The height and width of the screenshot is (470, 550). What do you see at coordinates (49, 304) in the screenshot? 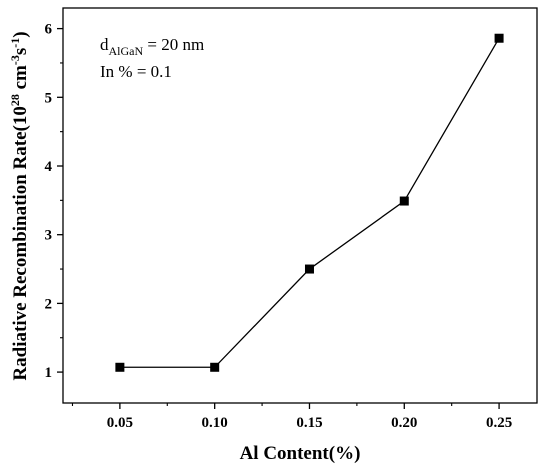
I see `y-tick-label: 2` at bounding box center [49, 304].